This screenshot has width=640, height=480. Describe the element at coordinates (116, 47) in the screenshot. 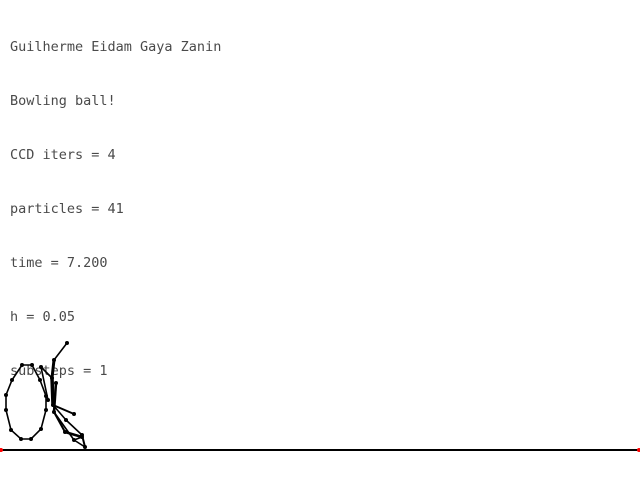

I see `author-label: Guilherme Eidam Gaya Zanin` at that location.